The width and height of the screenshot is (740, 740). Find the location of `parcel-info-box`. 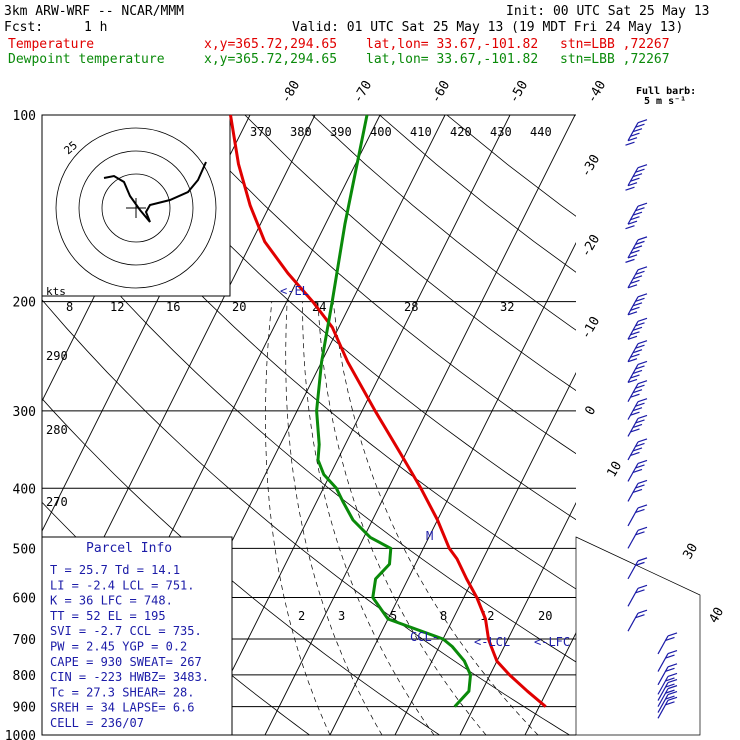

parcel-info-box is located at coordinates (137, 636).